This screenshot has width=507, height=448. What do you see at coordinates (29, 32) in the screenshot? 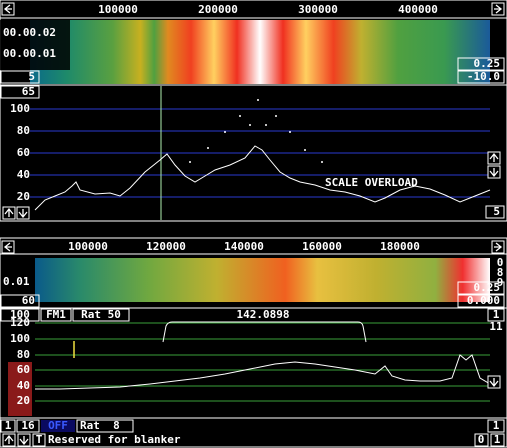
I see `time-label: 00.00.02` at bounding box center [29, 32].